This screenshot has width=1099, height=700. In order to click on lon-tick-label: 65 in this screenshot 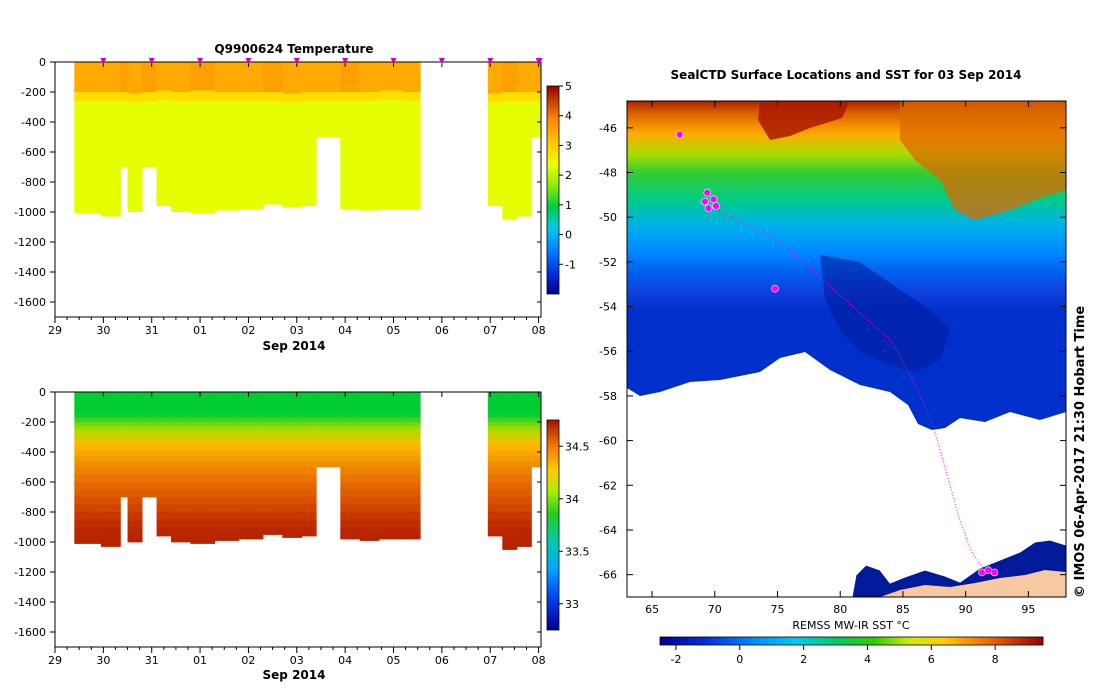, I will do `click(652, 609)`.